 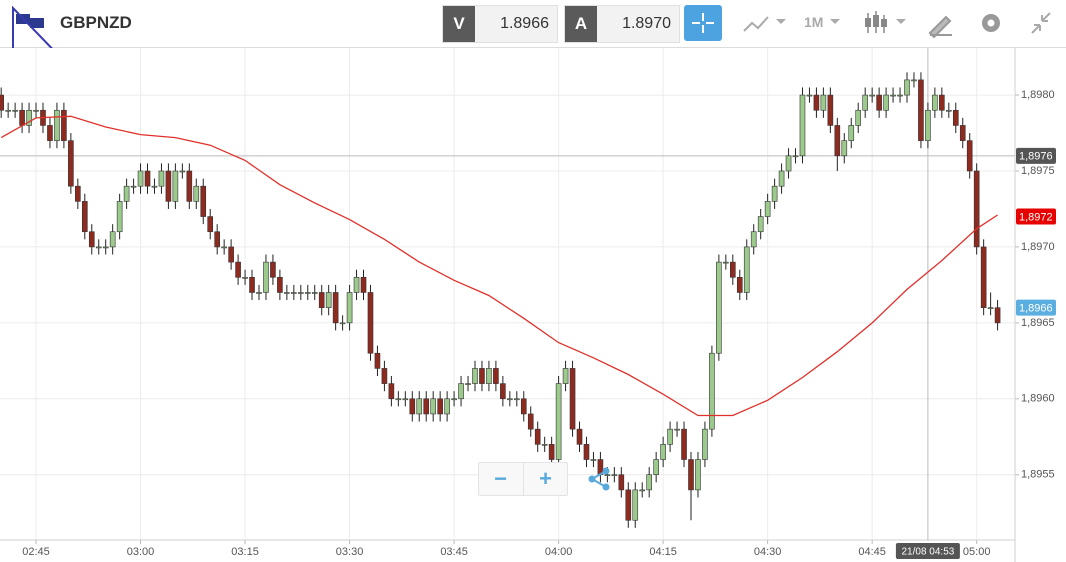 What do you see at coordinates (1036, 217) in the screenshot?
I see `price-label: 1,8972` at bounding box center [1036, 217].